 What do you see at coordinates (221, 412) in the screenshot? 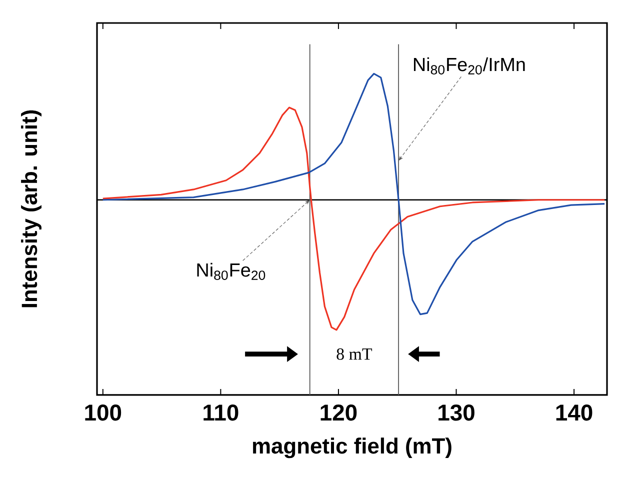
I see `x-tick-label: 110` at bounding box center [221, 412].